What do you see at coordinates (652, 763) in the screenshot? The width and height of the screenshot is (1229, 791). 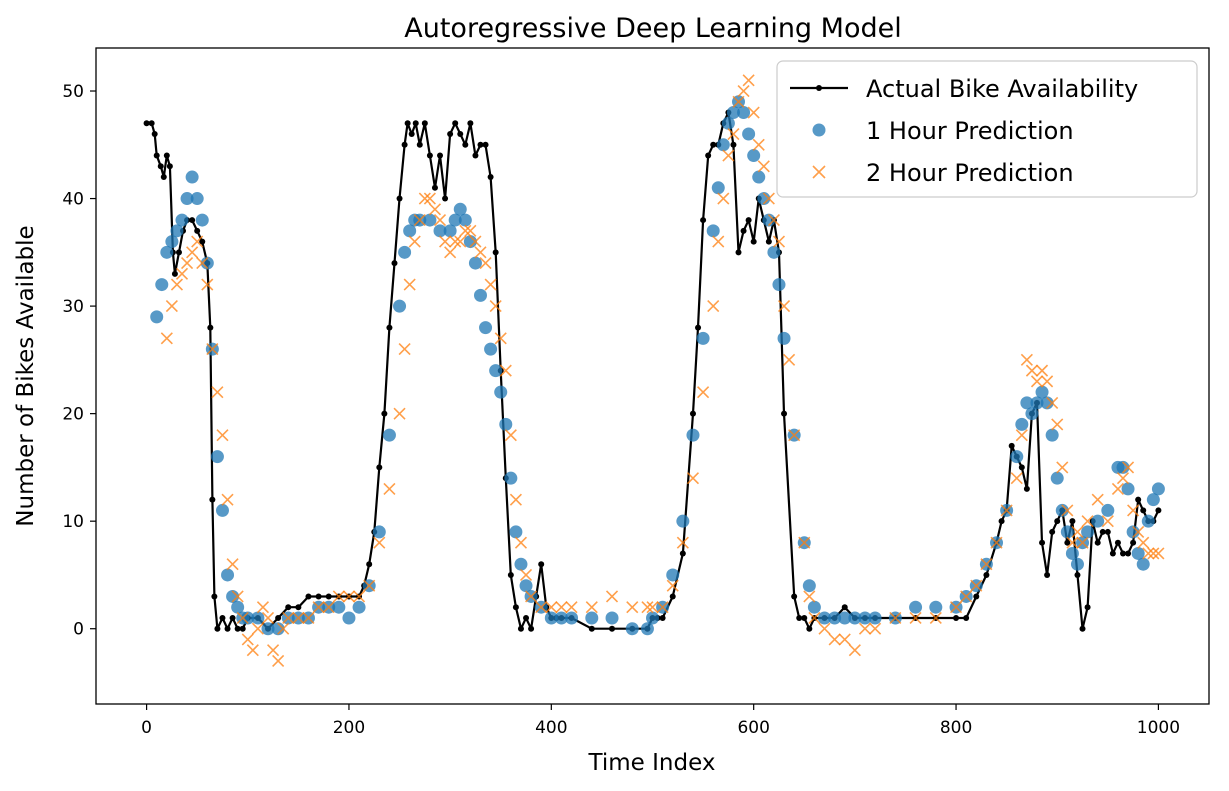 I see `x-axis-label: Time Index` at bounding box center [652, 763].